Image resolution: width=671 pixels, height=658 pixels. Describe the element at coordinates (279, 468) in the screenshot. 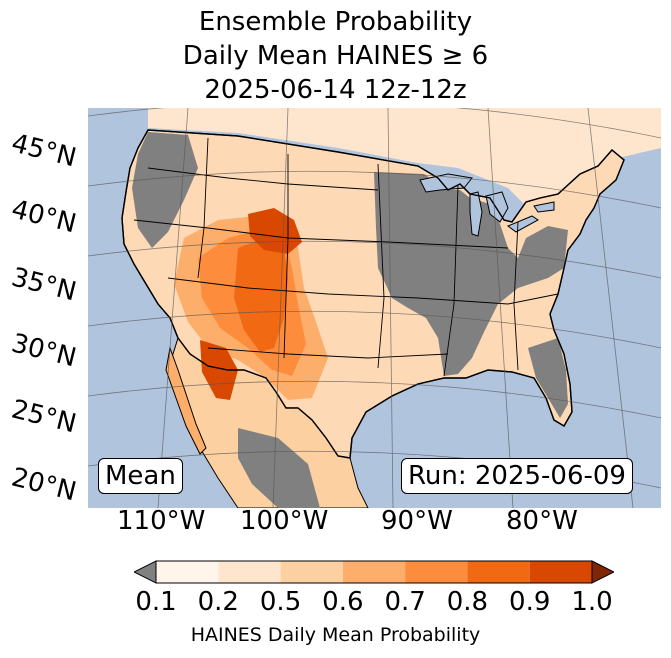

I see `gray-area-mexico` at that location.